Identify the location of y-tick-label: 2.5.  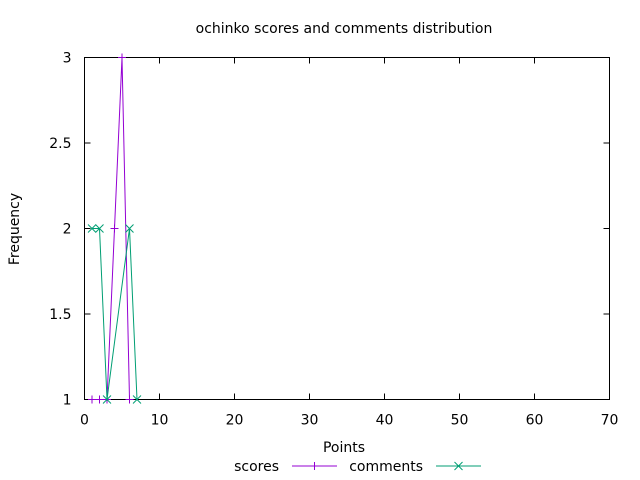
(60, 144).